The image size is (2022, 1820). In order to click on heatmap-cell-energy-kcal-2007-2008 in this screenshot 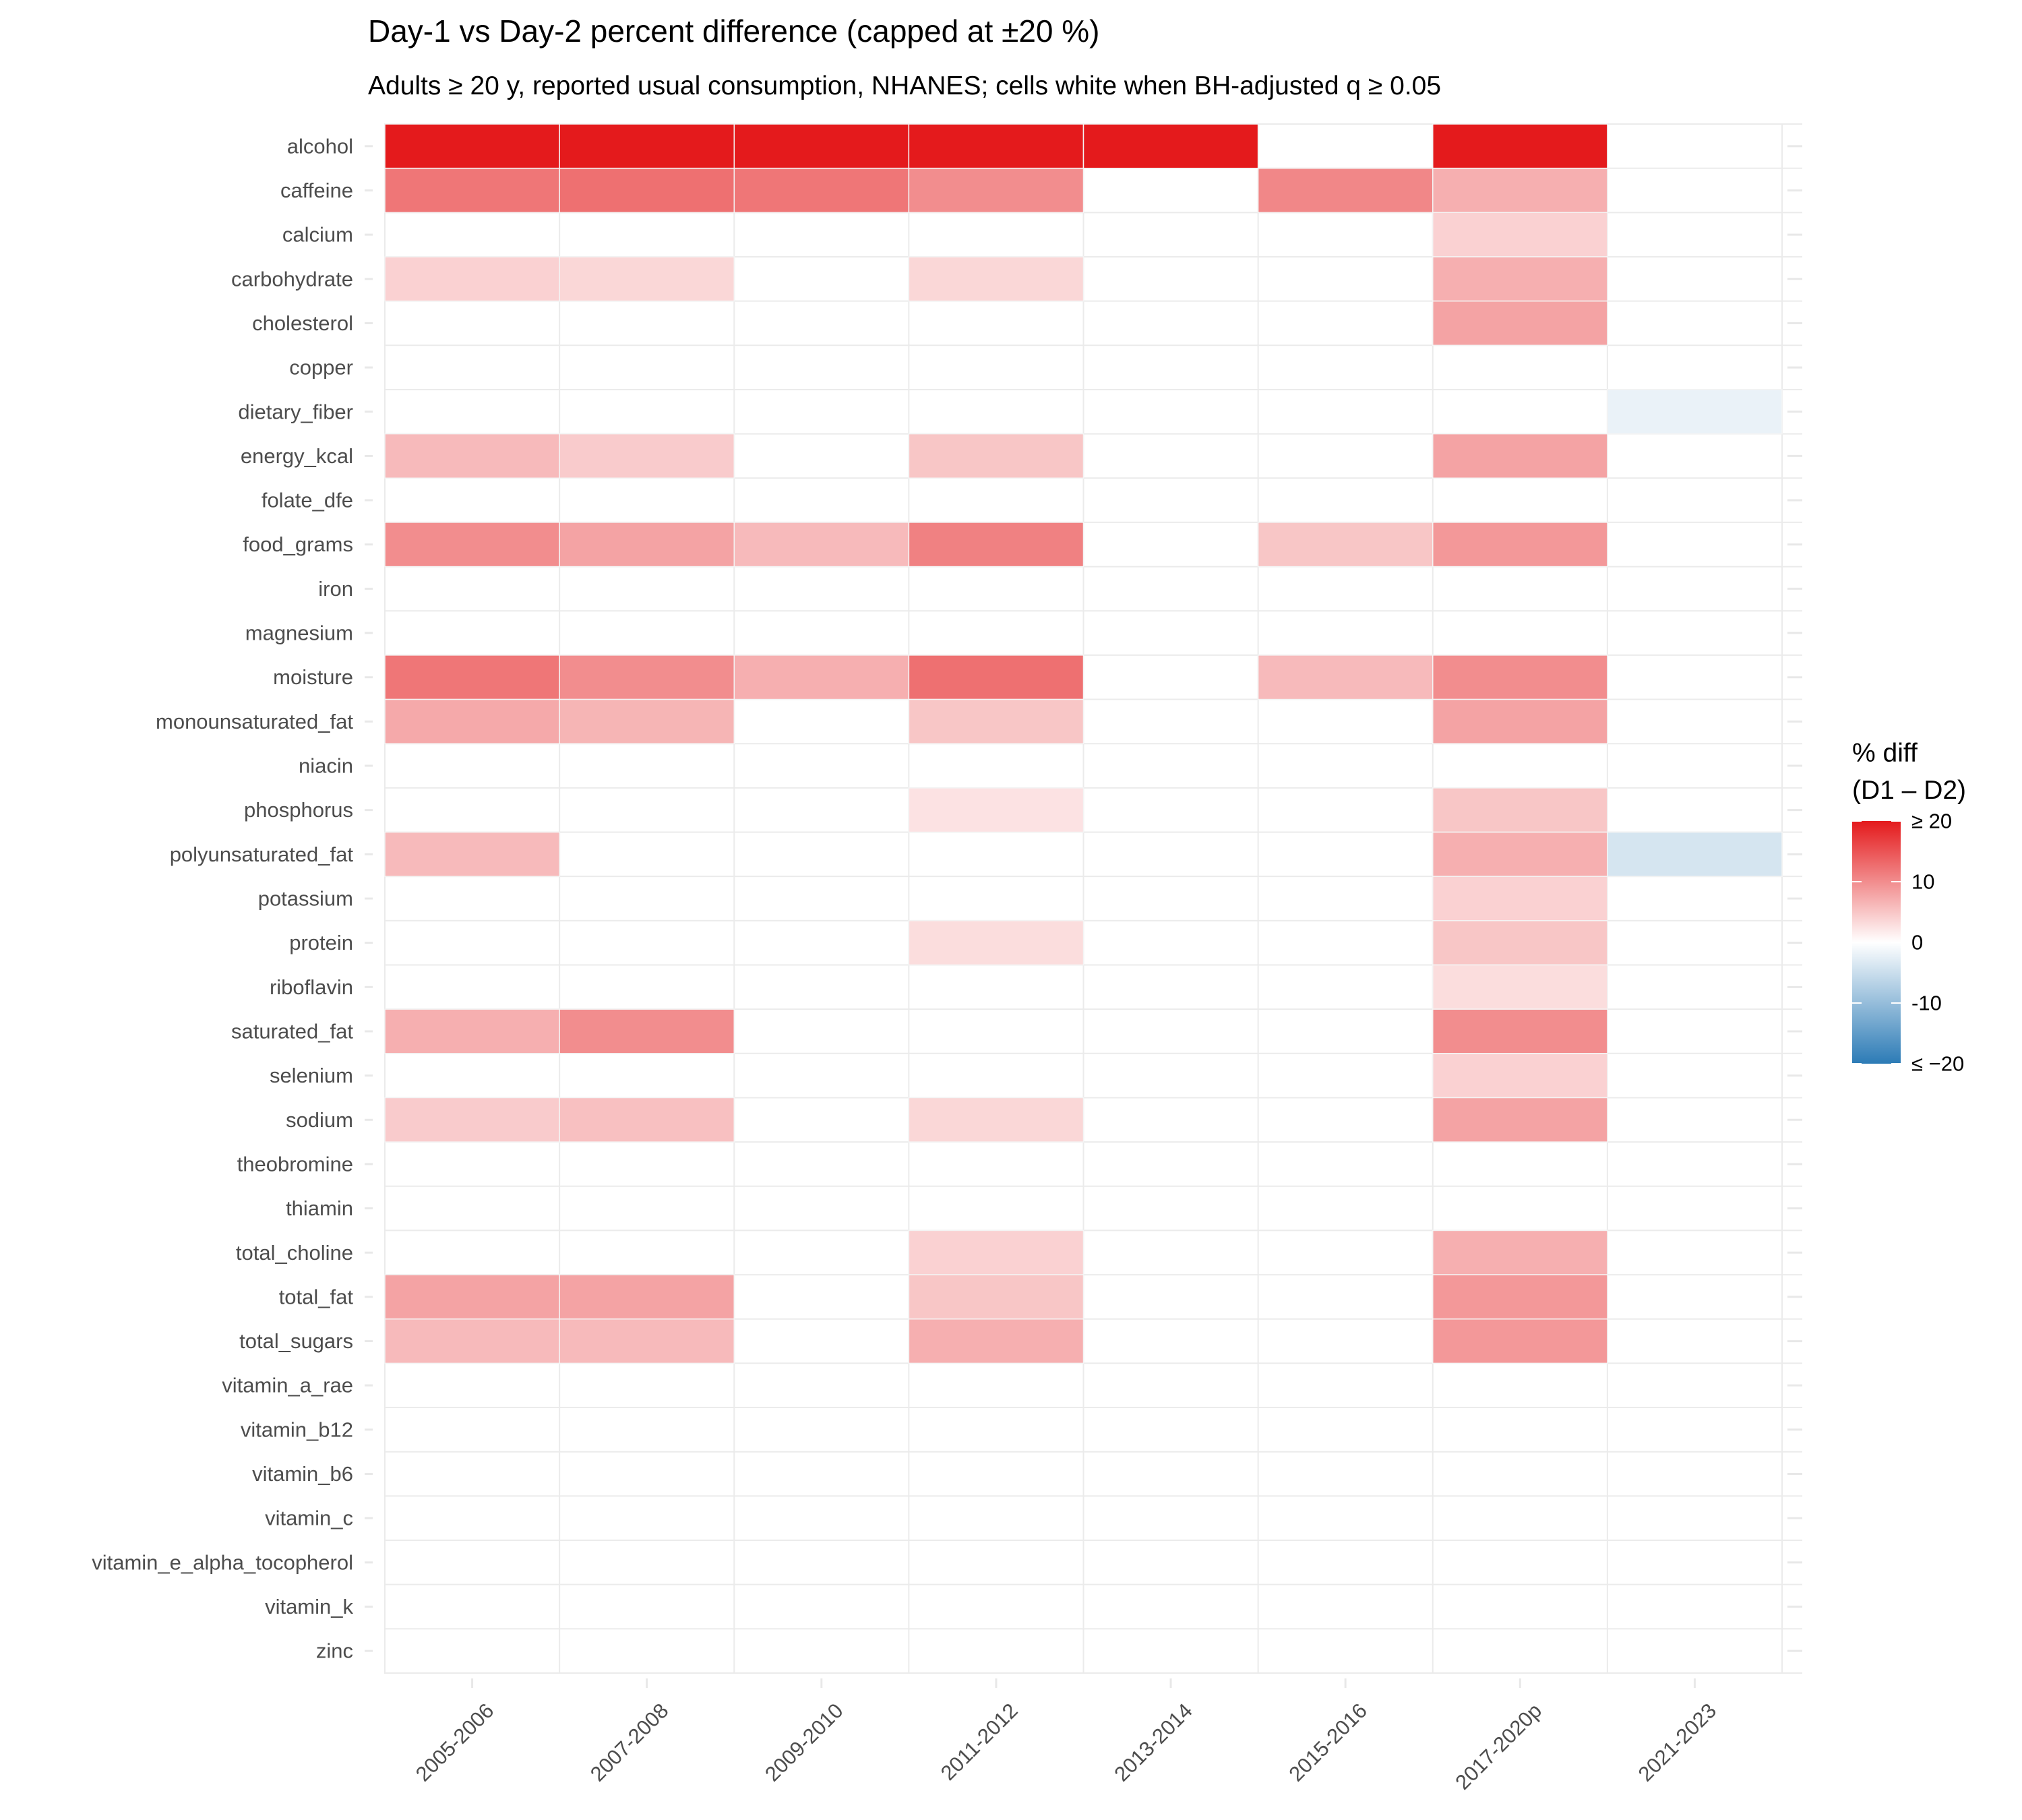, I will do `click(647, 456)`.